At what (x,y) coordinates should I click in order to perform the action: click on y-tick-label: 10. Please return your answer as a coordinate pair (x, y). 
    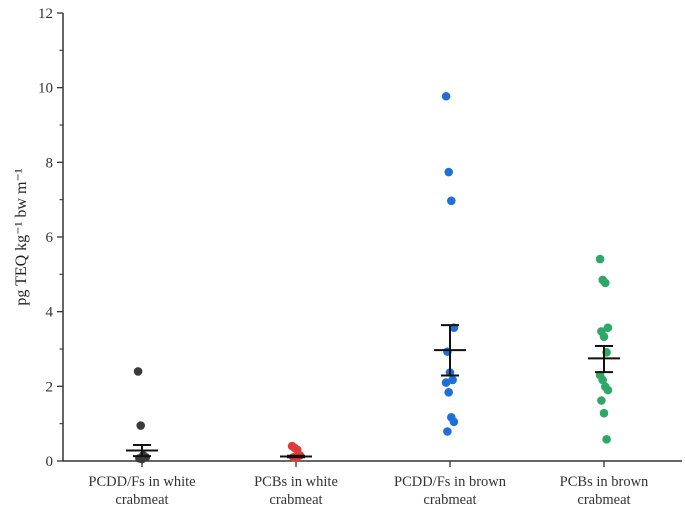
    Looking at the image, I should click on (45, 89).